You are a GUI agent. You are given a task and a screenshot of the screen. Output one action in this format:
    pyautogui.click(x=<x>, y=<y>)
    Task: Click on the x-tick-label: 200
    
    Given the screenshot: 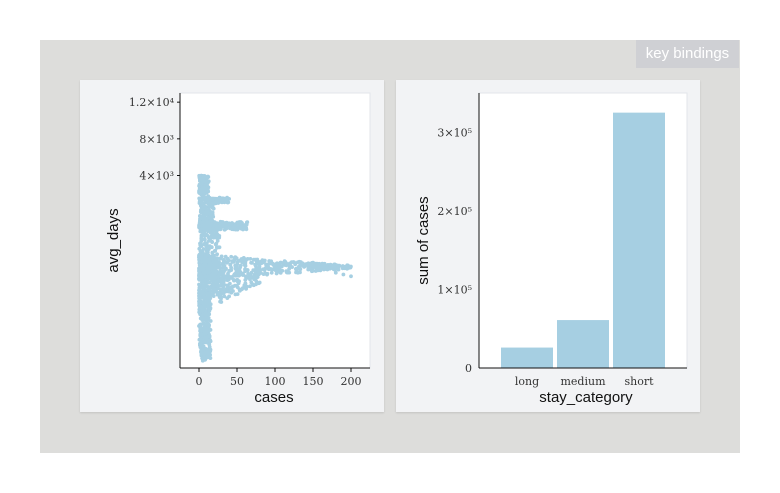 What is the action you would take?
    pyautogui.click(x=351, y=381)
    